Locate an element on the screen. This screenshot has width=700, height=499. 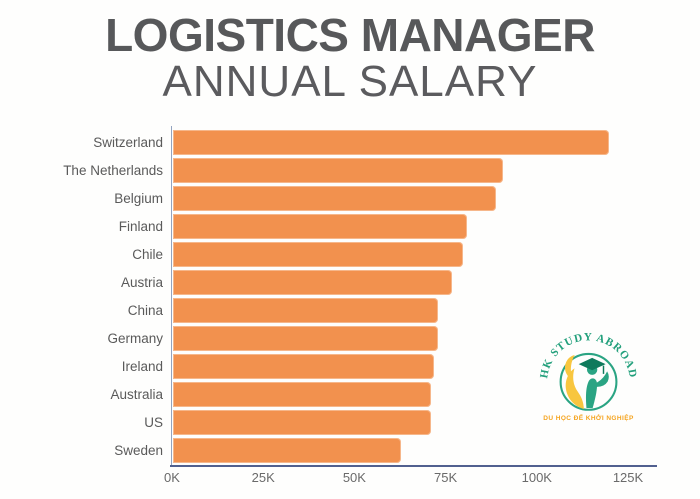
category-label: Australia is located at coordinates (136, 394).